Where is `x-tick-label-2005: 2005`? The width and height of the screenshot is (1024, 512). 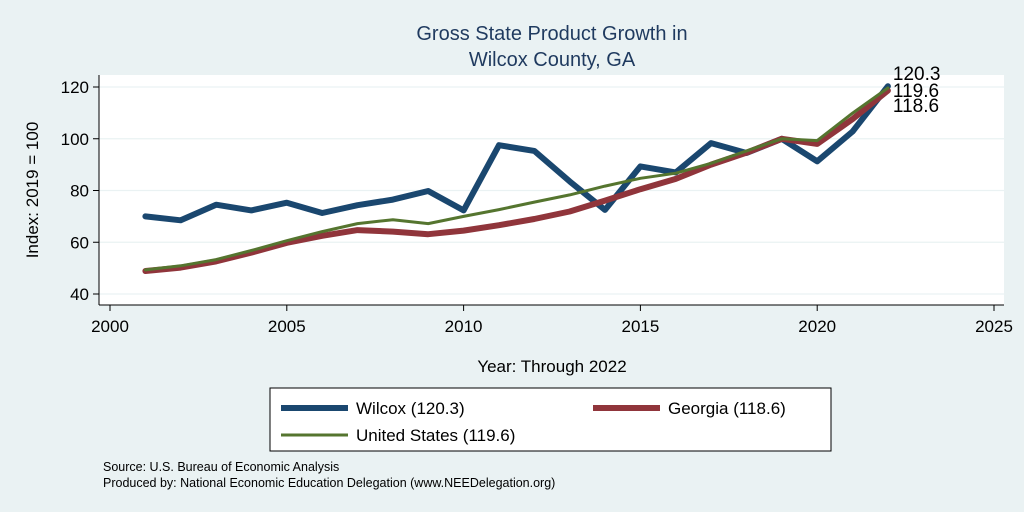 x-tick-label-2005: 2005 is located at coordinates (287, 326).